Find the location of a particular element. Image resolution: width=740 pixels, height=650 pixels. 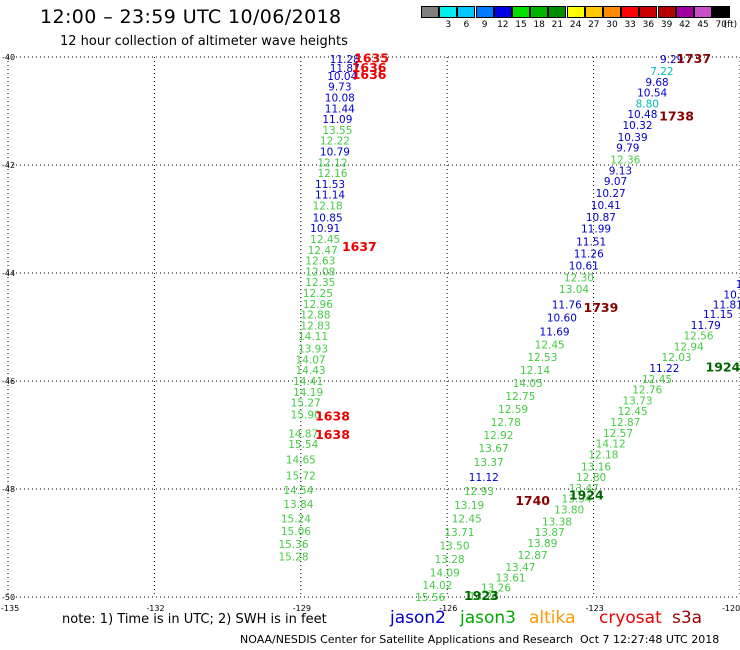

swh-value-jason3: 12.56 is located at coordinates (698, 337).